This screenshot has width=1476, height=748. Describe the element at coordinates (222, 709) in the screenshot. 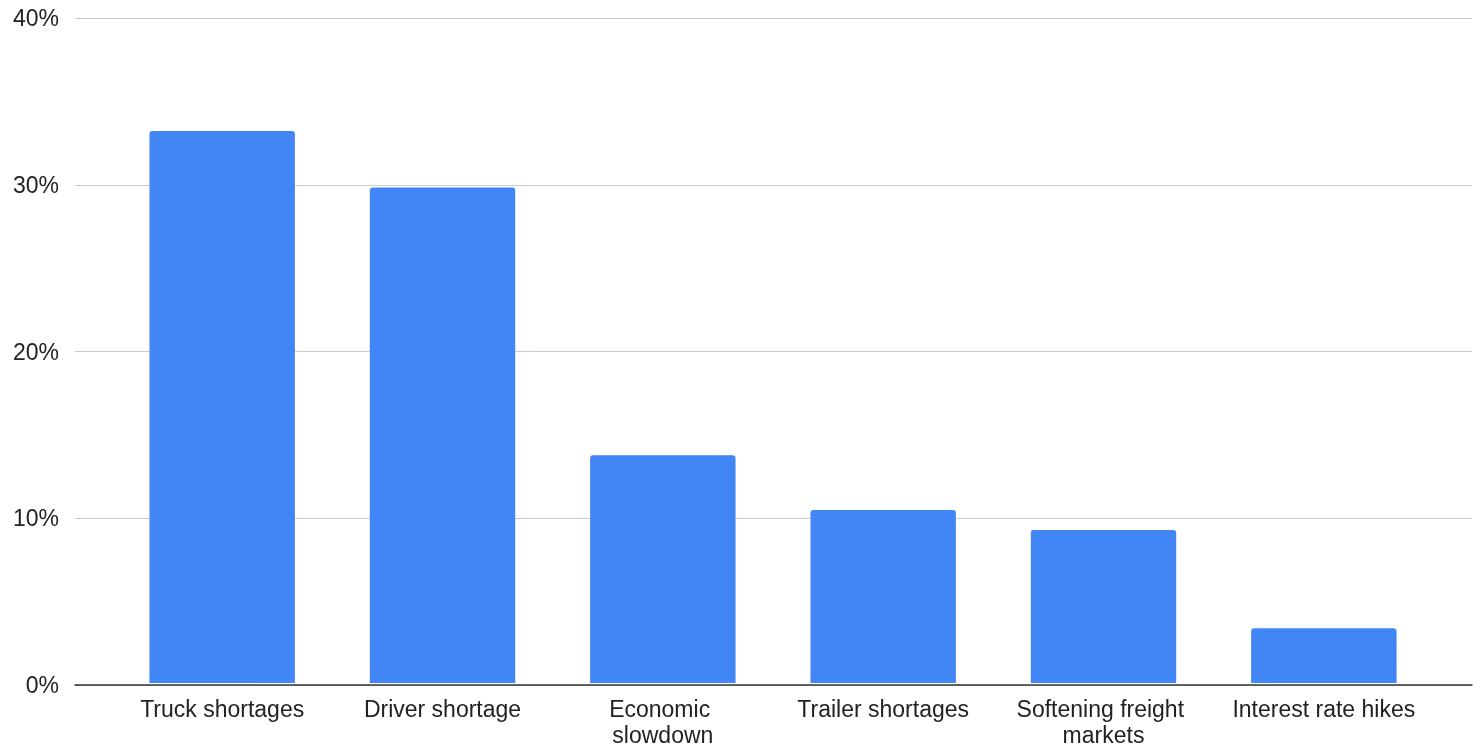

I see `x-tick-label: Truck shortages` at that location.